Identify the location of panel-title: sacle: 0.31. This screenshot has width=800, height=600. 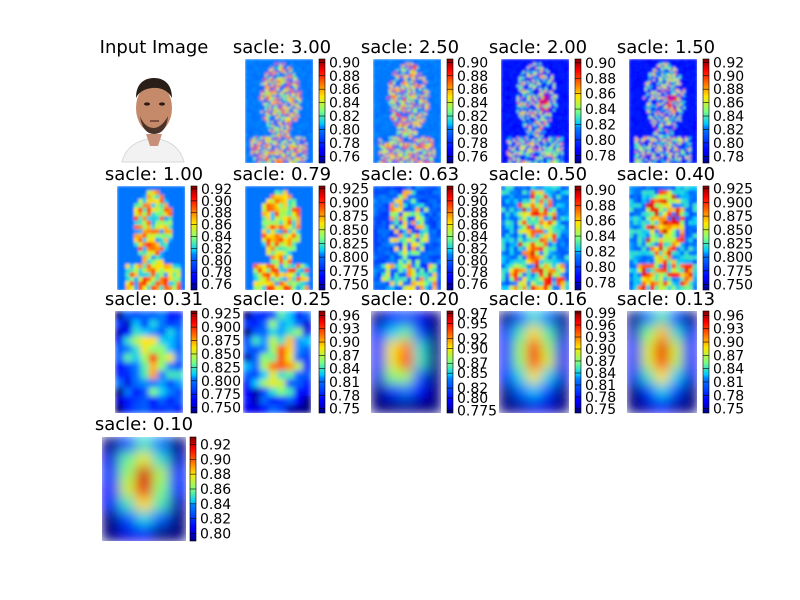
(154, 299).